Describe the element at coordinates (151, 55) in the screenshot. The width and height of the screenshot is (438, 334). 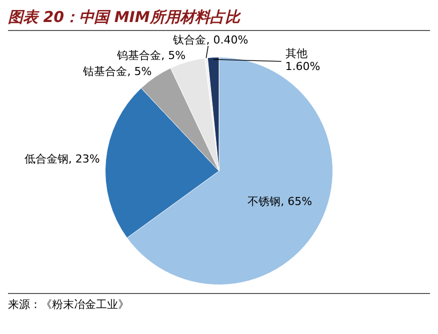
I see `slice-label: 钨基合金, 5%` at that location.